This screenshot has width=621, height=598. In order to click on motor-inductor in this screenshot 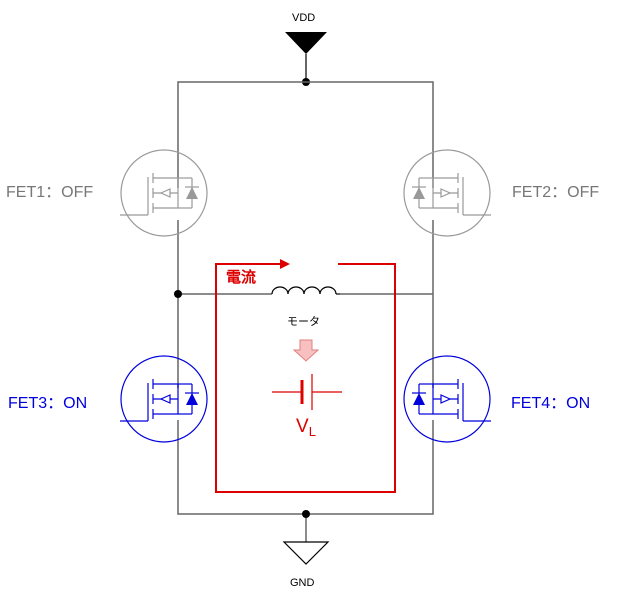, I will do `click(304, 290)`.